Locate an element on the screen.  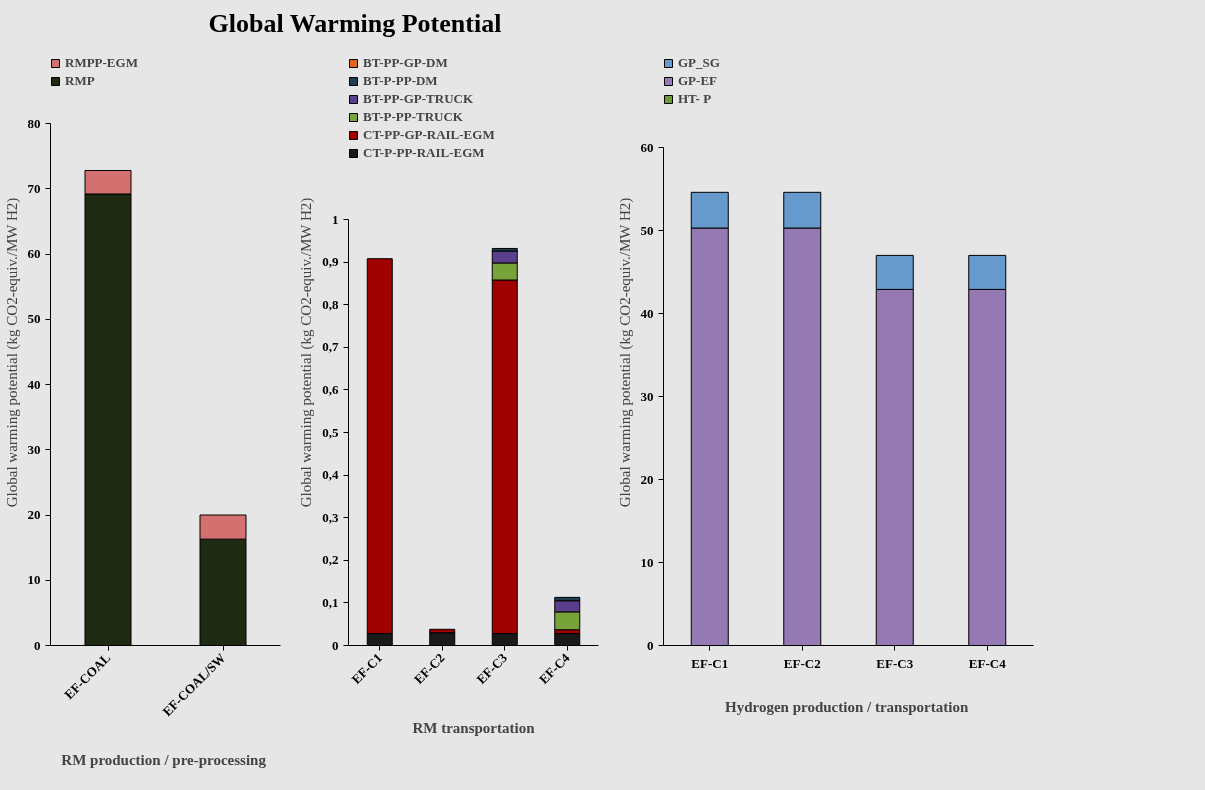
legend-label: BT-PP-GP-DM is located at coordinates (405, 63).